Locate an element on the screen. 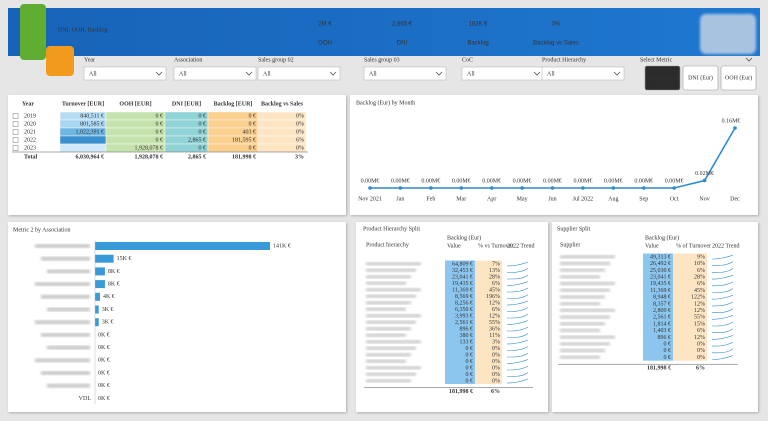 The image size is (768, 421). table-cell: 0% is located at coordinates (300, 132).